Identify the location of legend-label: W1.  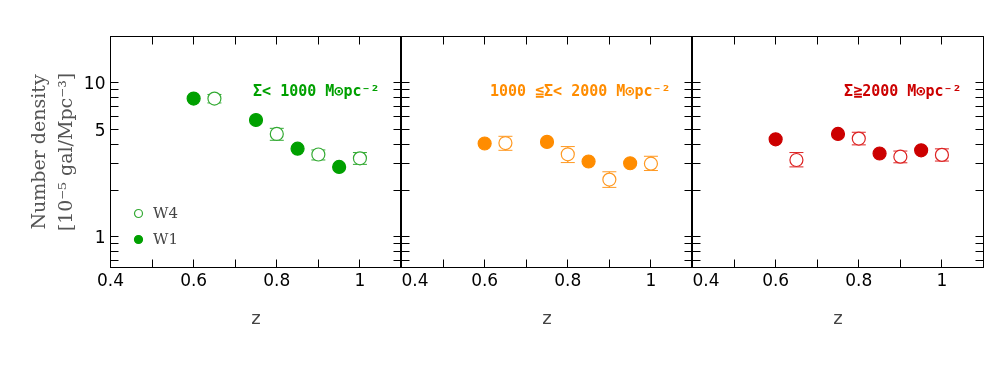
(165, 239).